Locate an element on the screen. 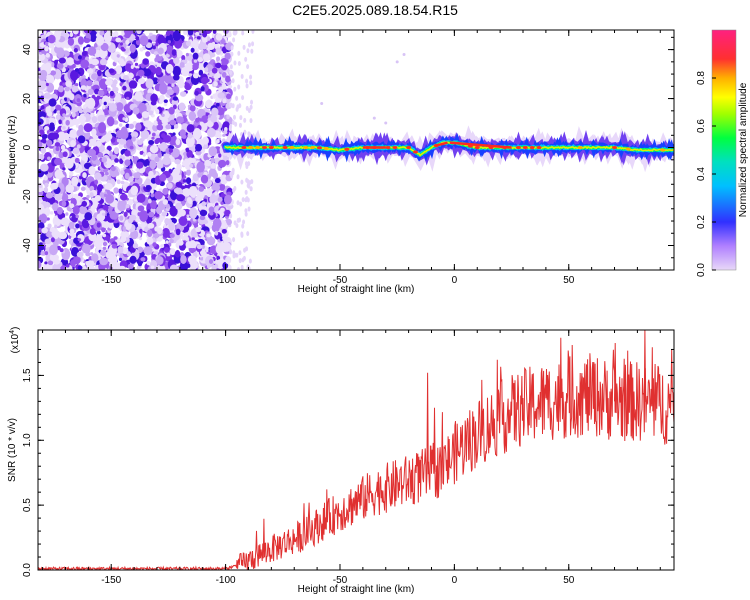  x-tick-label: -100 is located at coordinates (226, 580).